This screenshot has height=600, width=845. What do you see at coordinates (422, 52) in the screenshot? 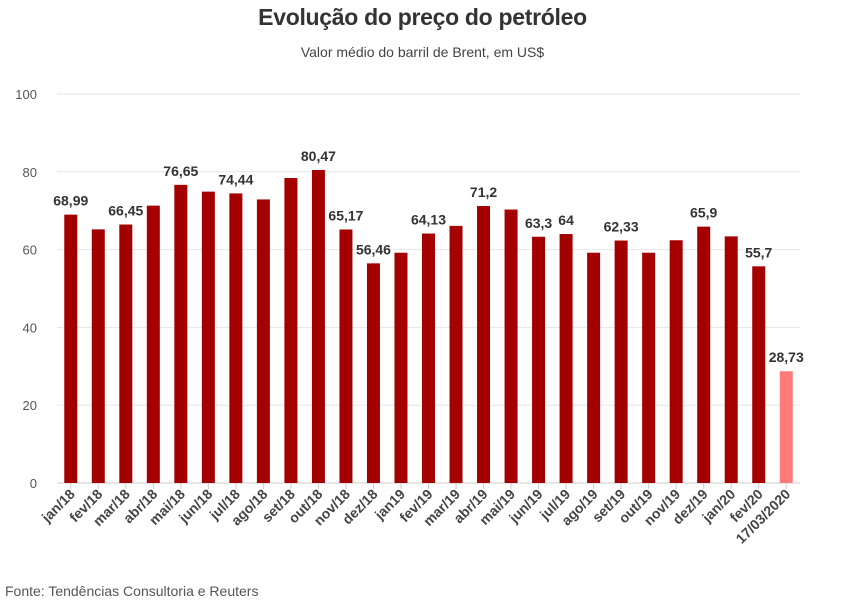
I see `chart-subtitle: Valor médio do barril de Brent, em US$` at bounding box center [422, 52].